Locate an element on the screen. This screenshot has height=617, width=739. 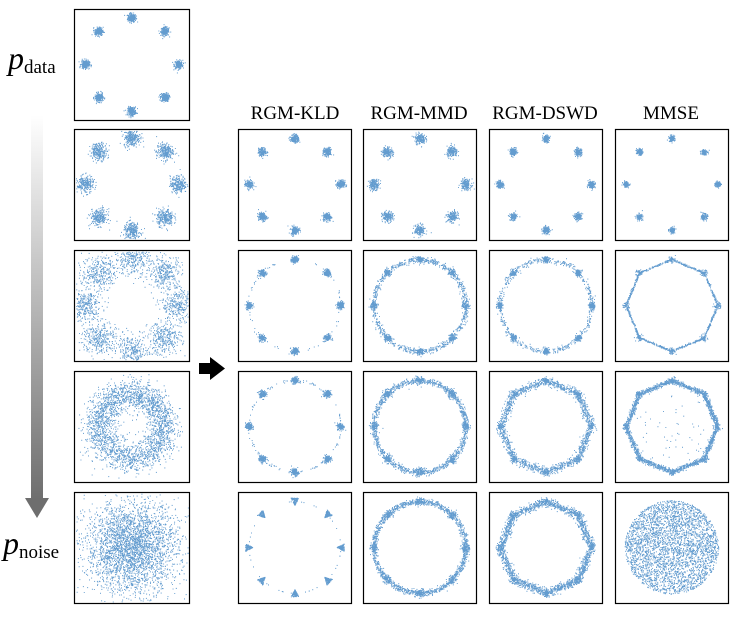
grid-panel-r3-c3 is located at coordinates (546, 427).